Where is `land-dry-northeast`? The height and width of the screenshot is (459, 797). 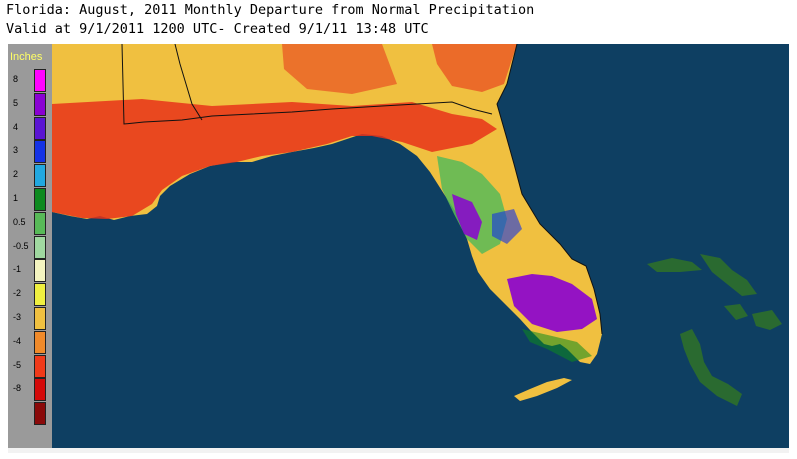 land-dry-northeast is located at coordinates (474, 68).